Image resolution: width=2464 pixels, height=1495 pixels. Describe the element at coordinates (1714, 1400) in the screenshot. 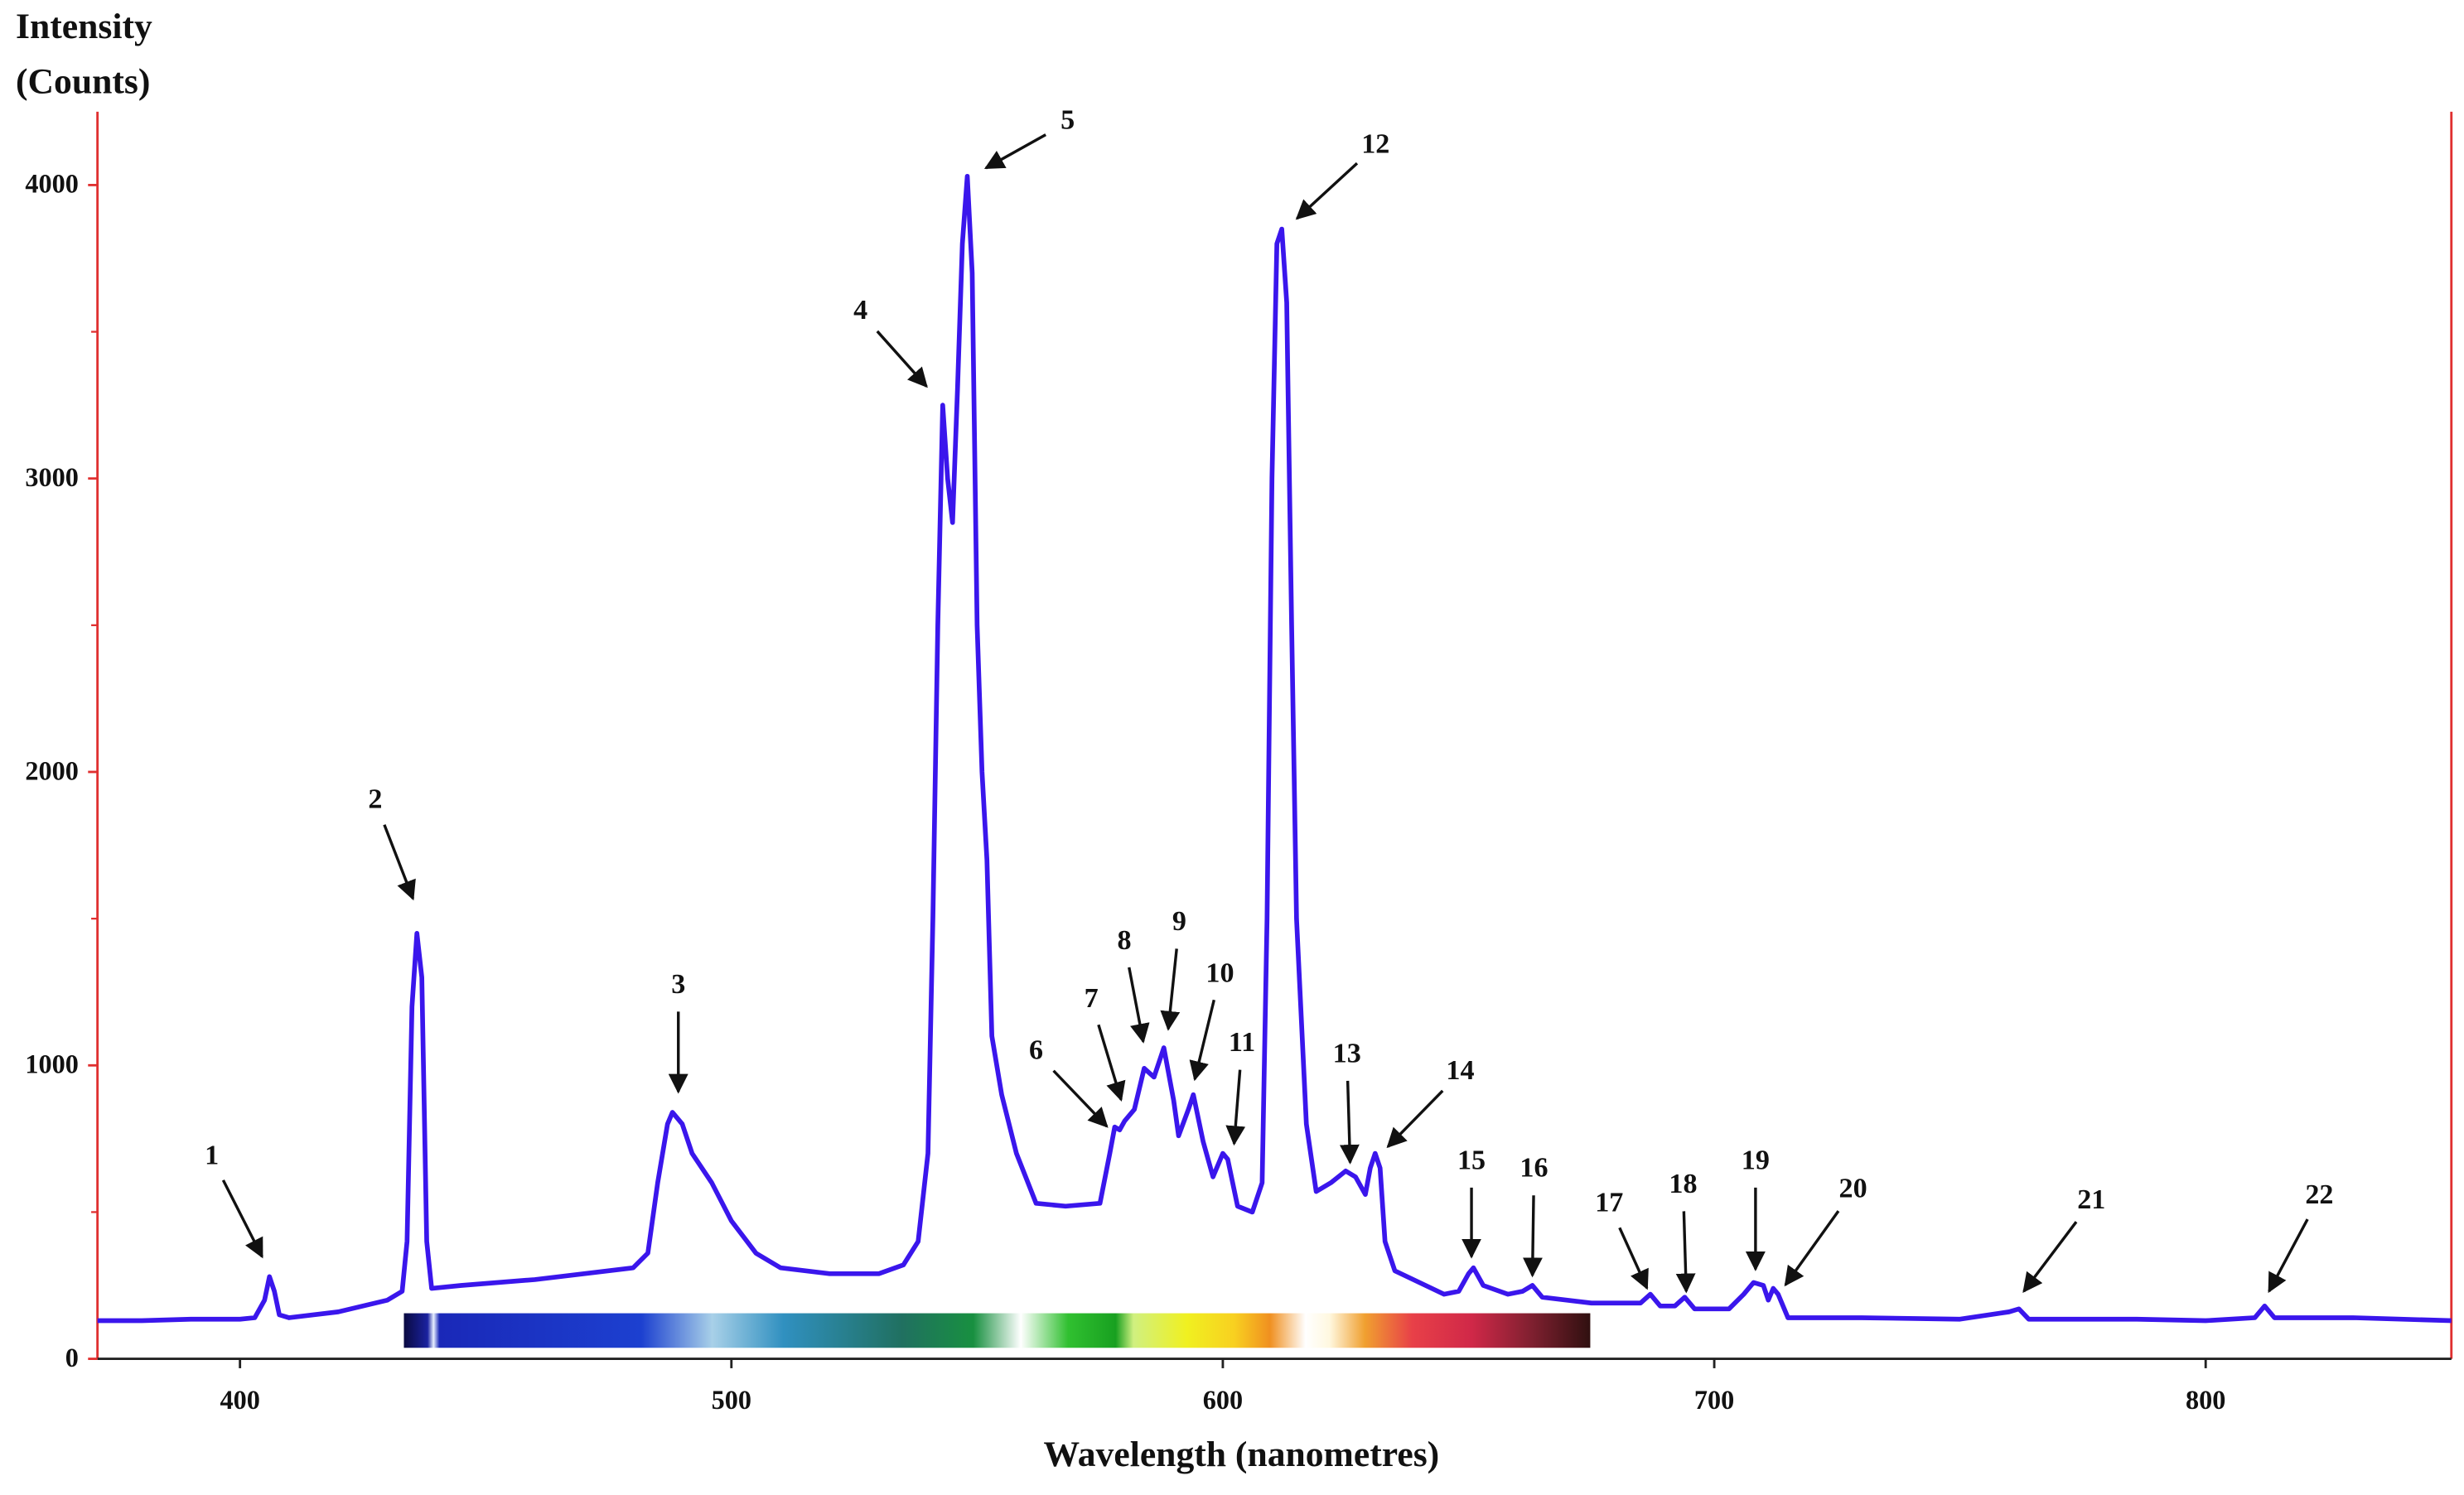

I see `x-tick-label: 700` at that location.